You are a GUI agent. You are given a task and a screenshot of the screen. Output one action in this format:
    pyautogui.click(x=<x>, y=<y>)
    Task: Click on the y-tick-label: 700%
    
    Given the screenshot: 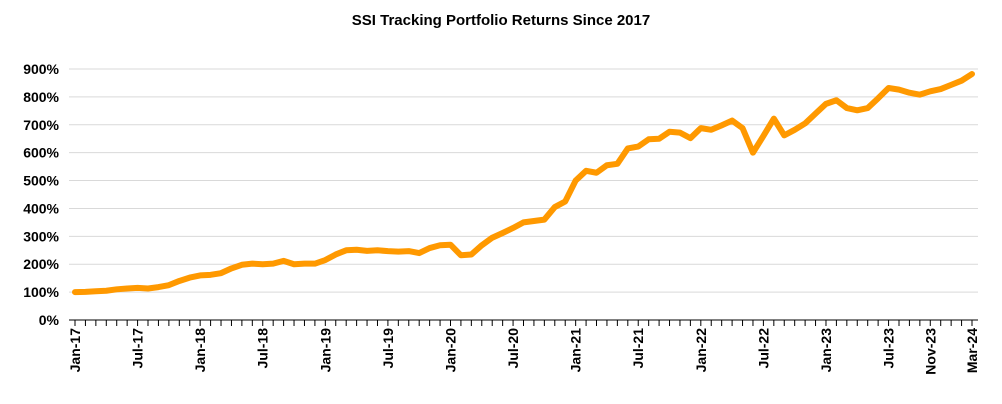 What is the action you would take?
    pyautogui.click(x=41, y=125)
    